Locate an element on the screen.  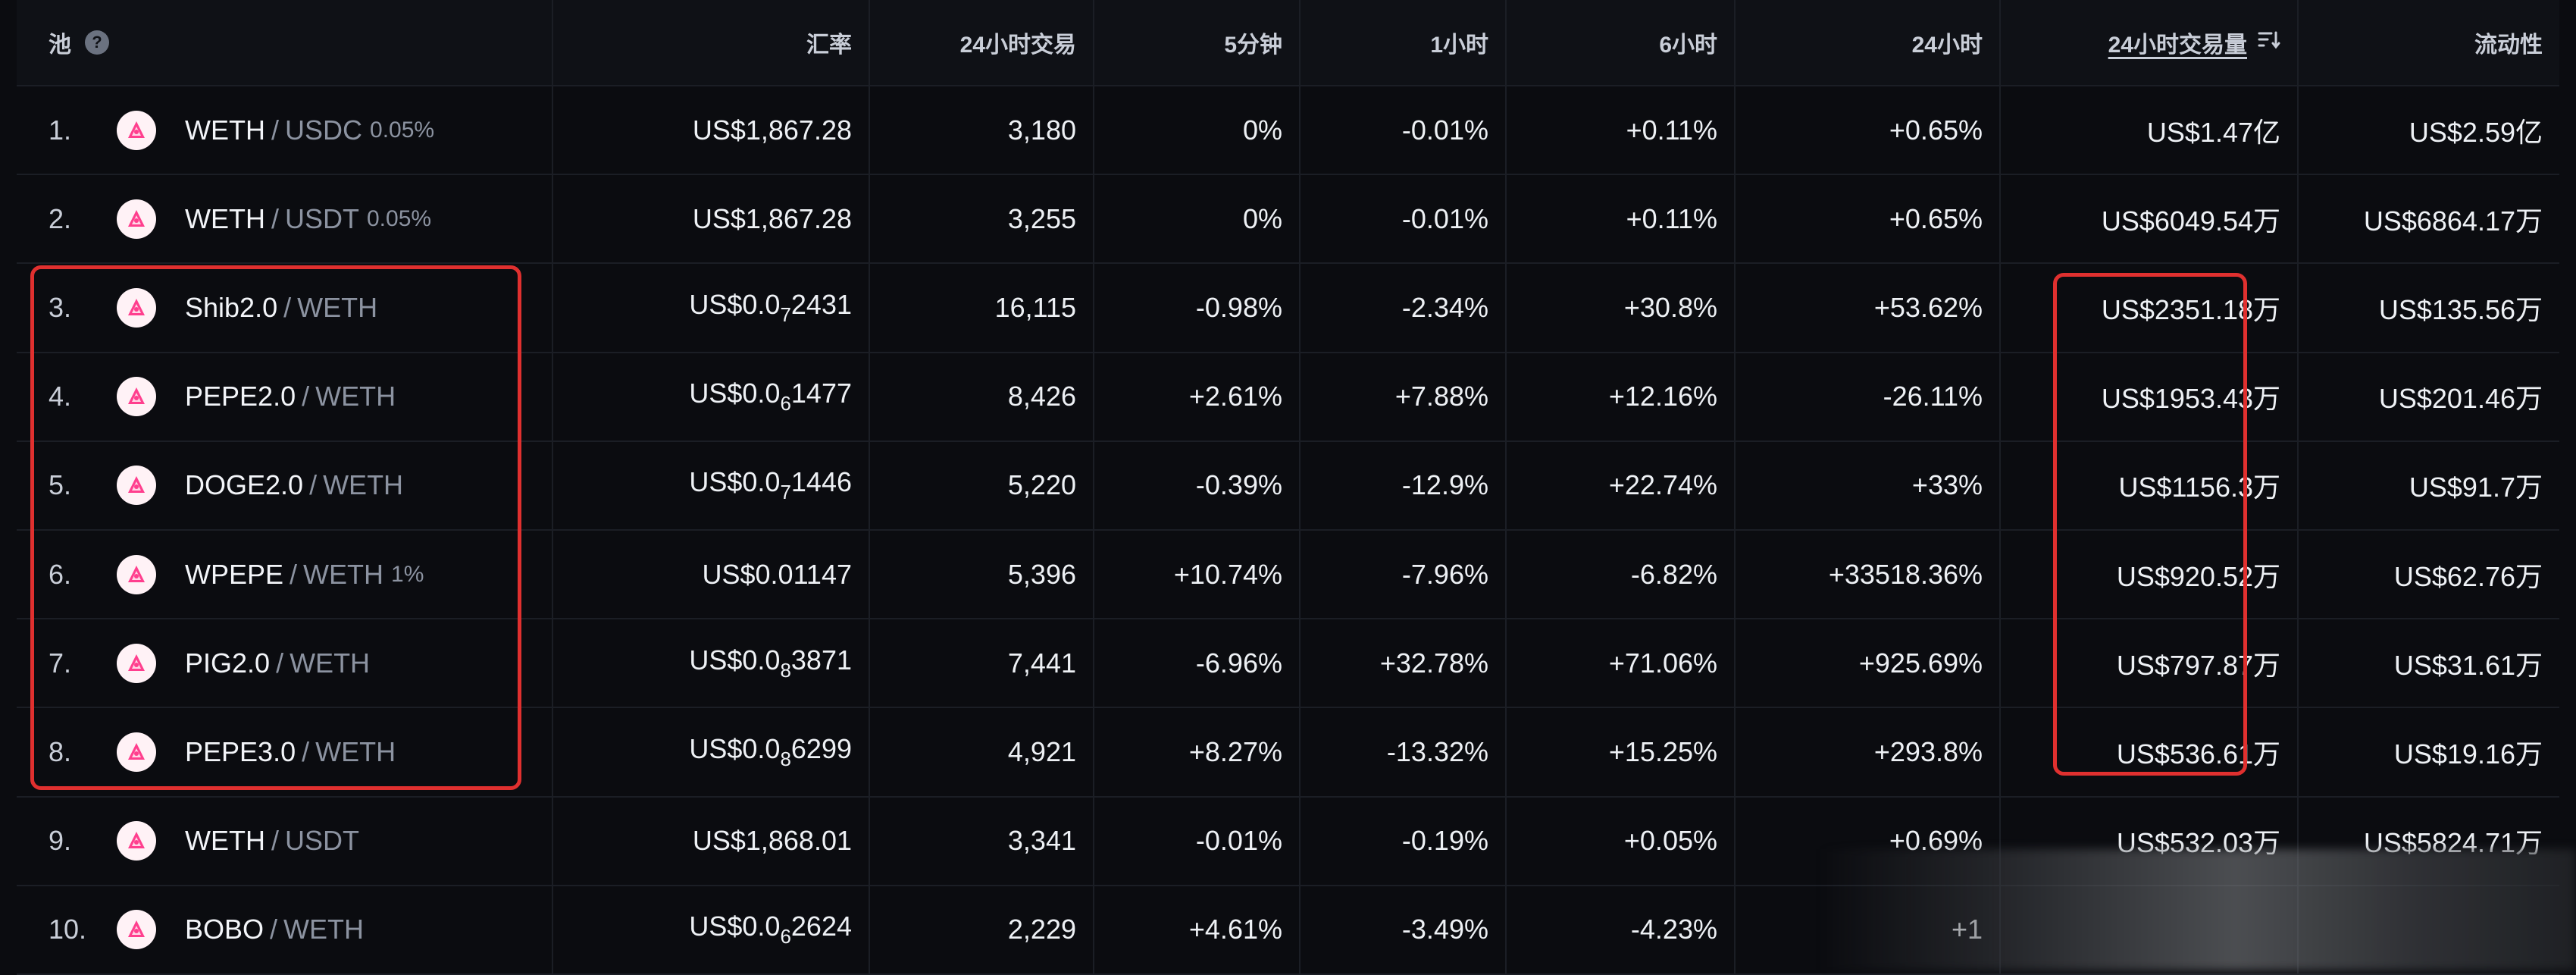
rate-cell: US$1,868.01 is located at coordinates (712, 841).